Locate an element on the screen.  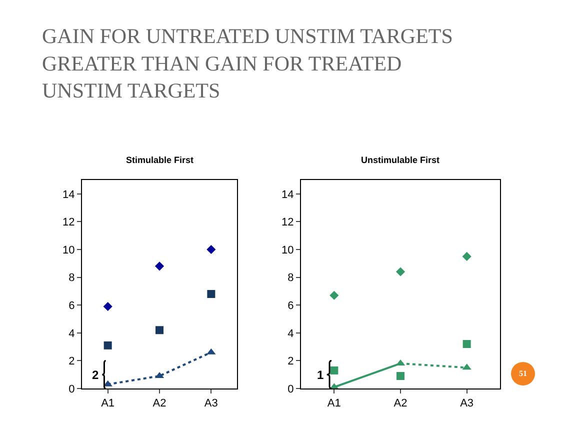
text: 51 is located at coordinates (523, 373).